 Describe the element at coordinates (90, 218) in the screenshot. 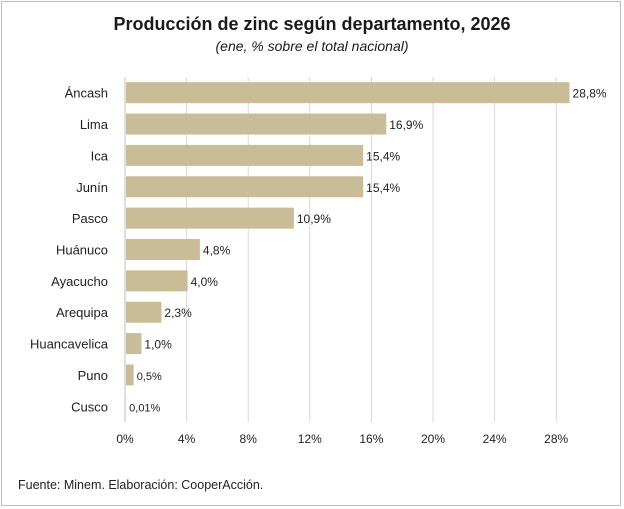

I see `category-label-4: Pasco` at that location.